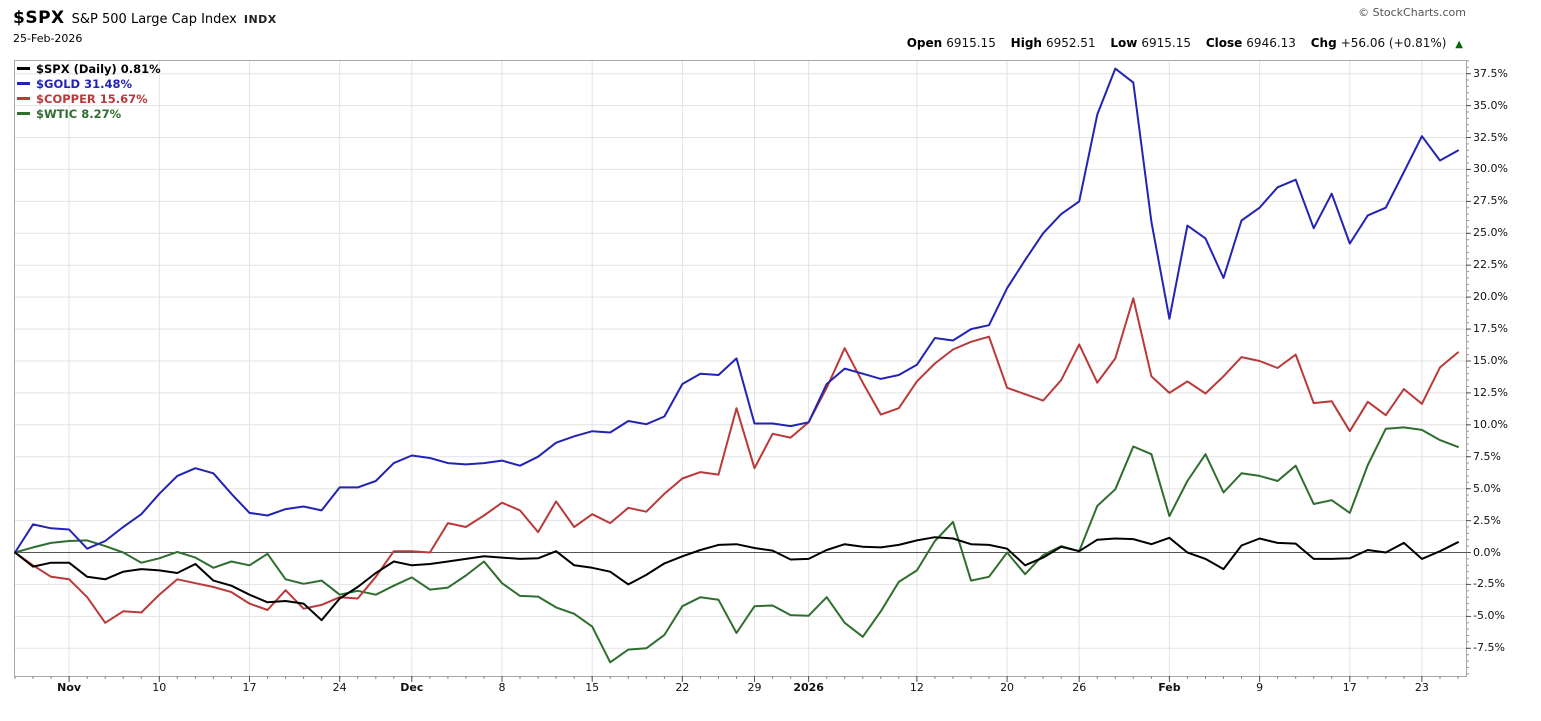  I want to click on legend-item-copper: $COPPER 15.67%, so click(89, 98).